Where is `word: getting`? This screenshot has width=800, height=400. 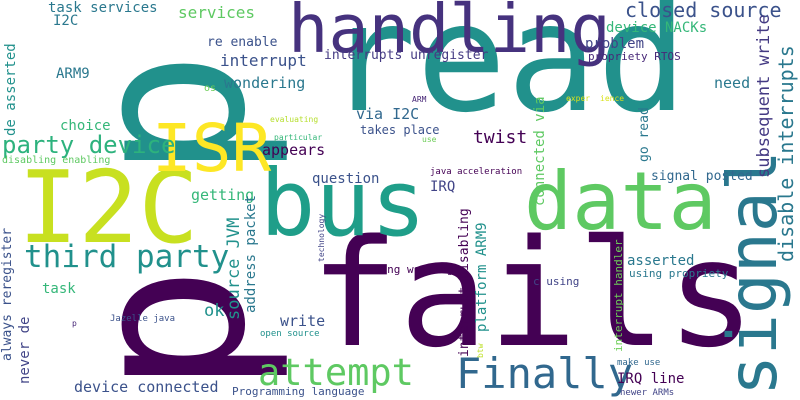 word: getting is located at coordinates (223, 195).